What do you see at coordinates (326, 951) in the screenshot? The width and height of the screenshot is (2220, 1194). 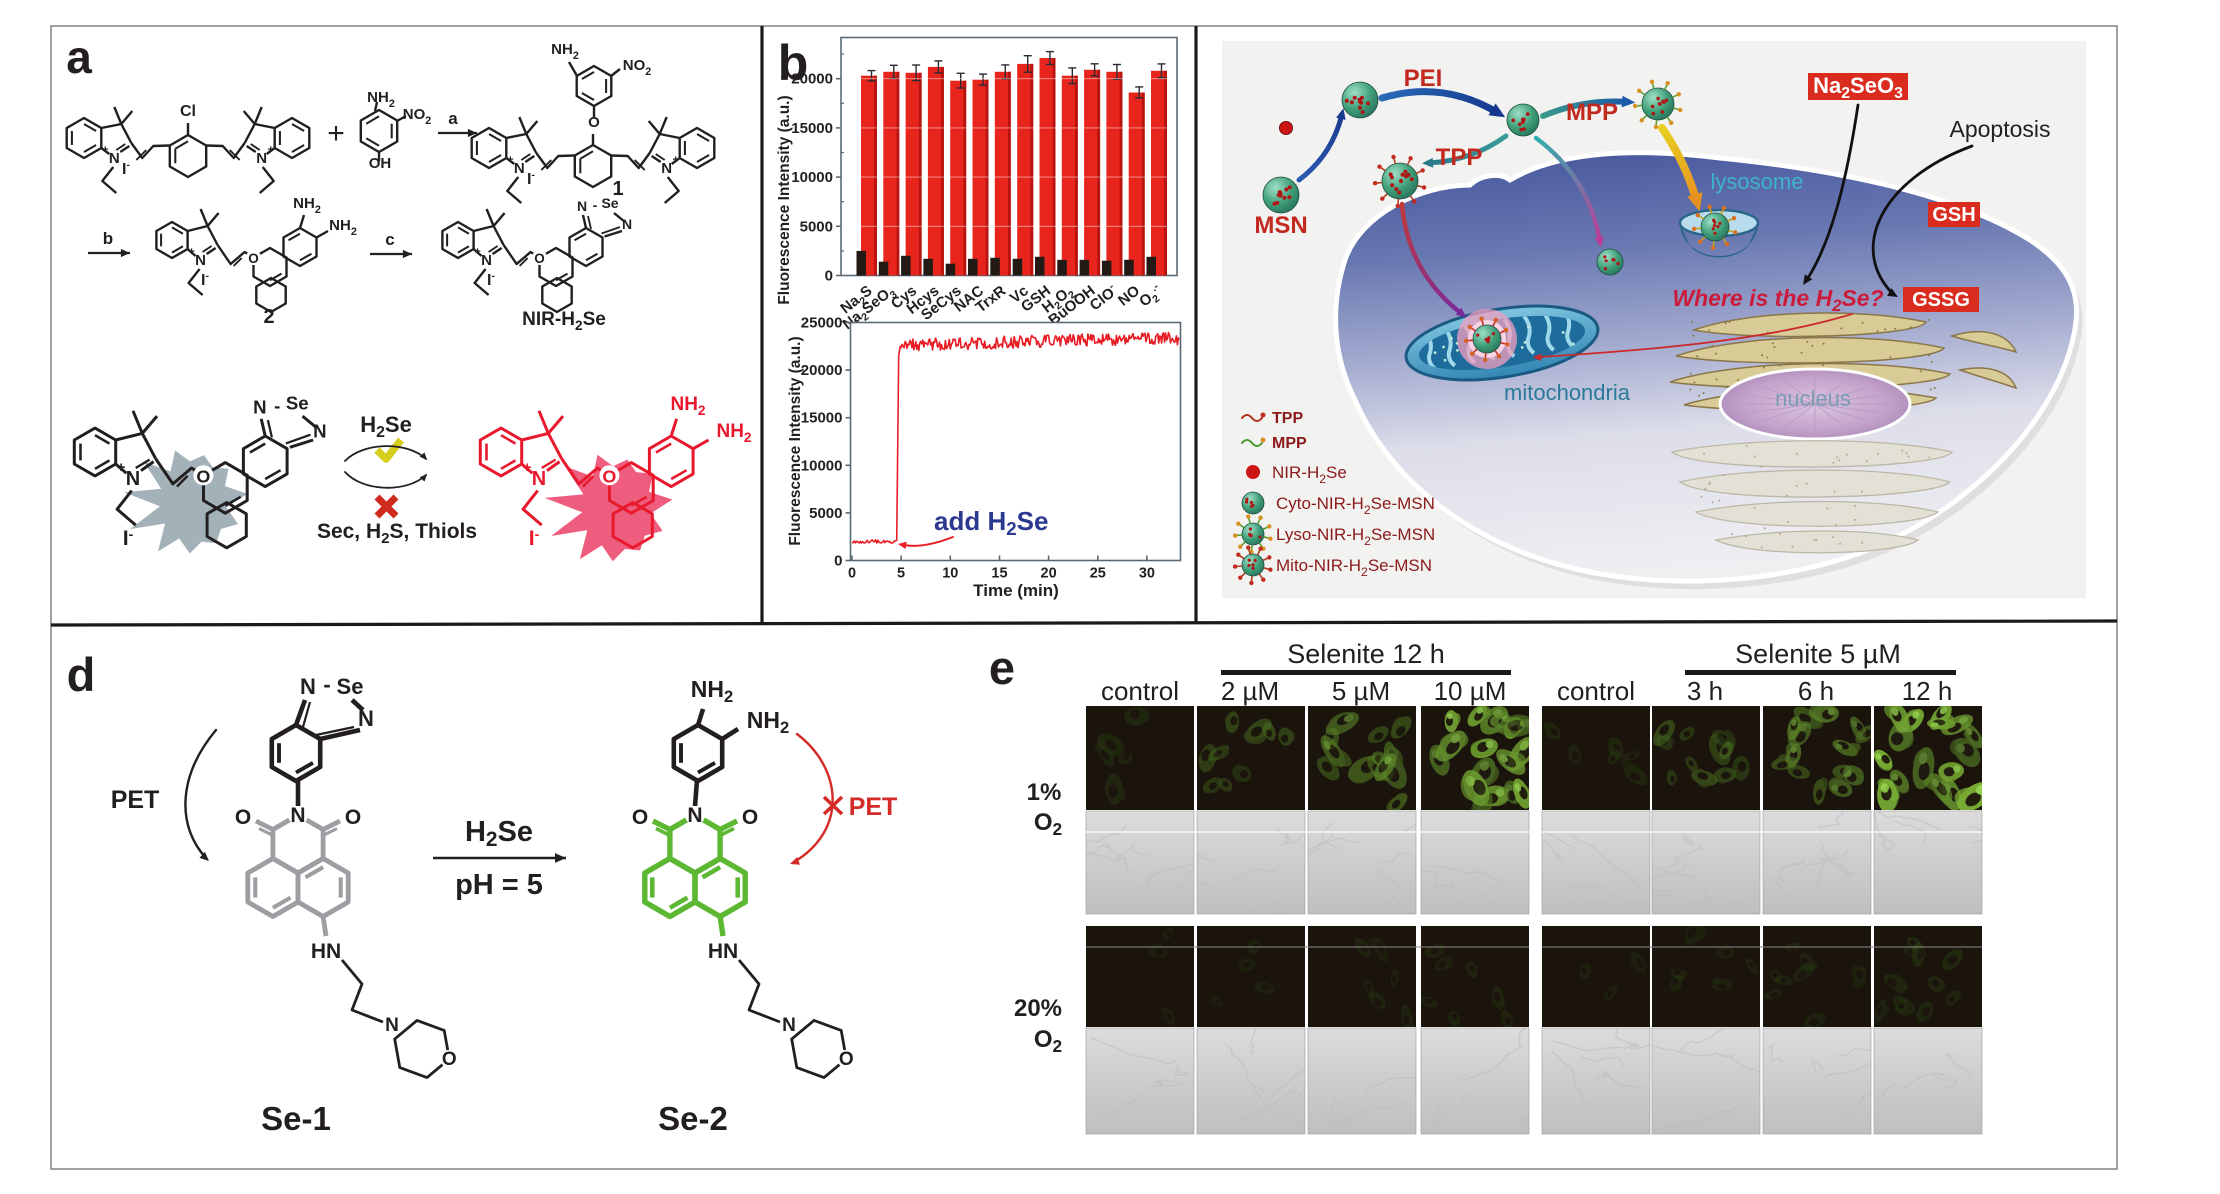 I see `svg-text: HN` at bounding box center [326, 951].